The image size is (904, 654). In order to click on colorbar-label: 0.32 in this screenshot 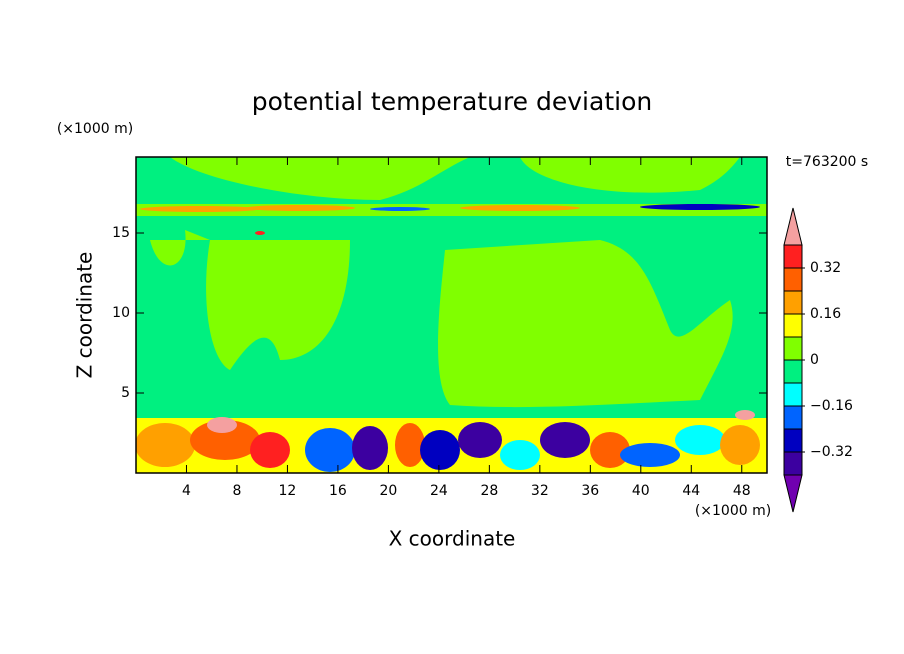, I will do `click(825, 268)`.